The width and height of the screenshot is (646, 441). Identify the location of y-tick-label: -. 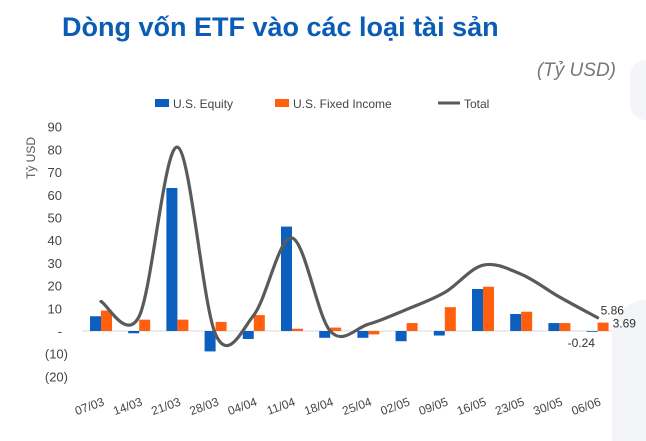
(60, 331).